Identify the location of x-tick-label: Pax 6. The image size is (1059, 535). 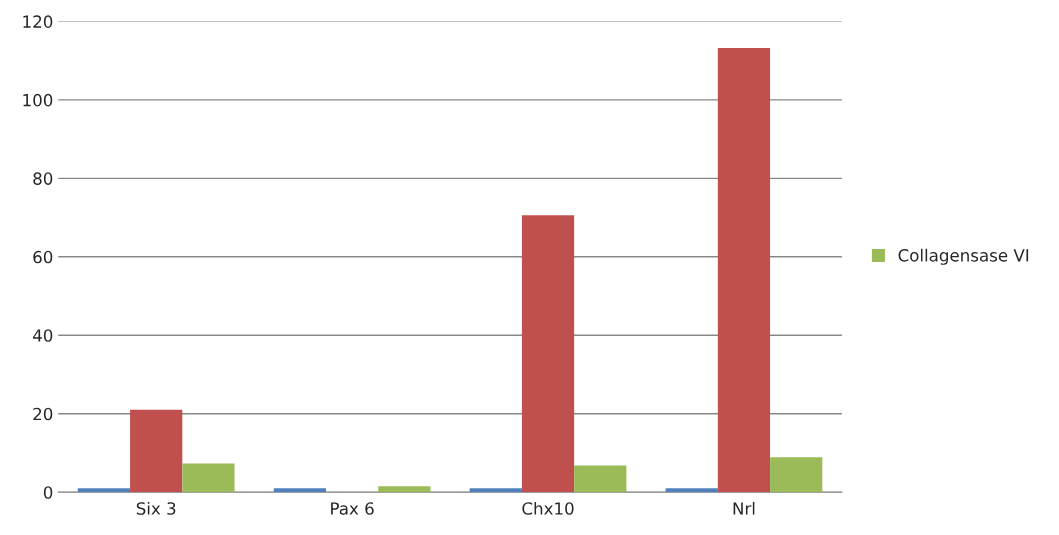
(352, 508).